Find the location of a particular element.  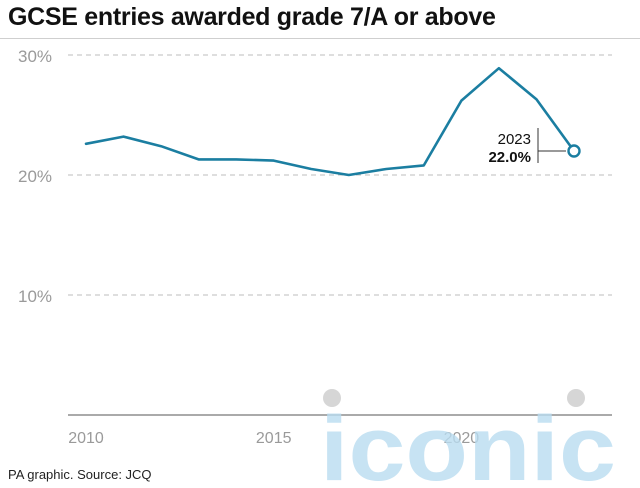

watermark-dot-right is located at coordinates (576, 398).